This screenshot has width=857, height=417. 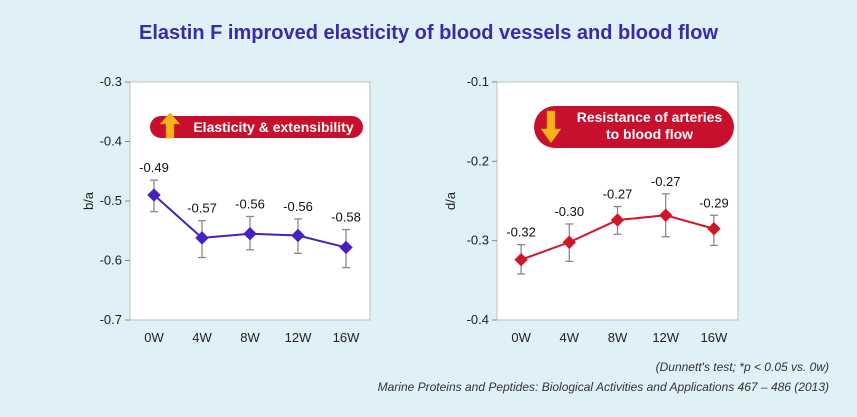 I want to click on y-tick-label: -0.5, so click(x=111, y=200).